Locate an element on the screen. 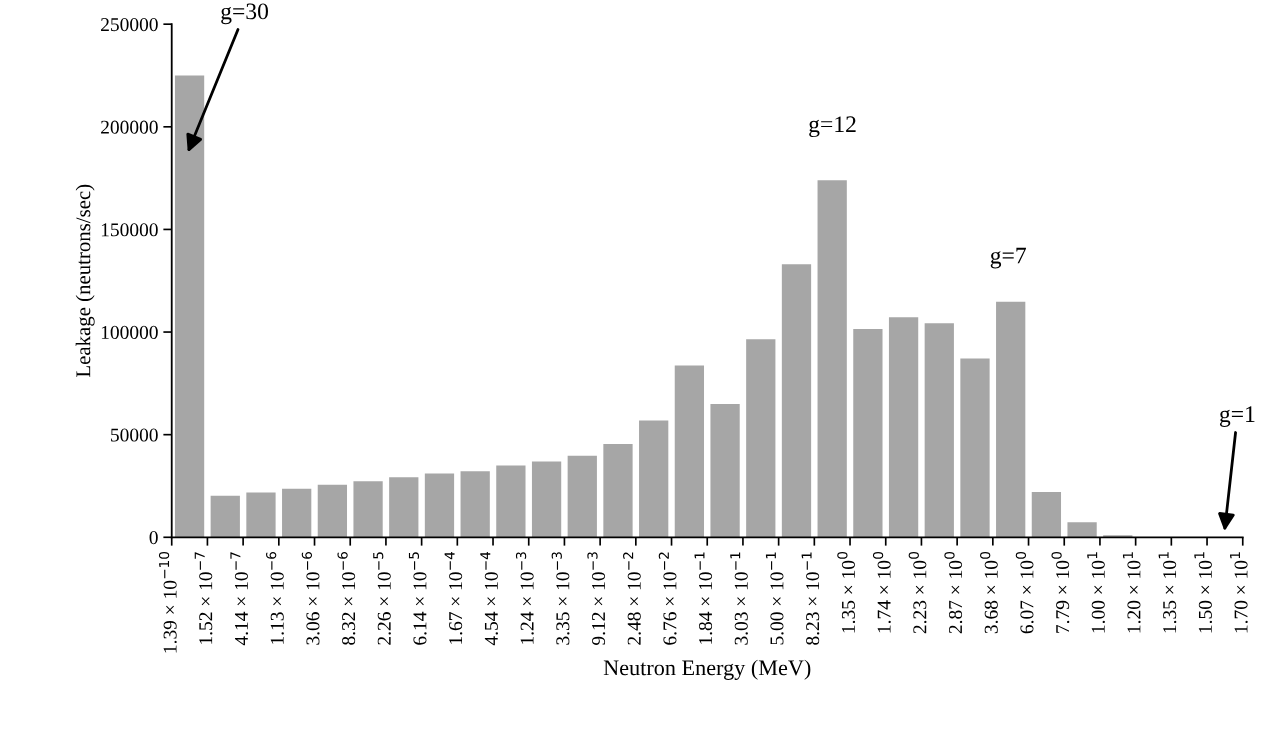 The height and width of the screenshot is (733, 1272). x-tick-label: 6.14 × 10$^{−5}$ is located at coordinates (417, 598).